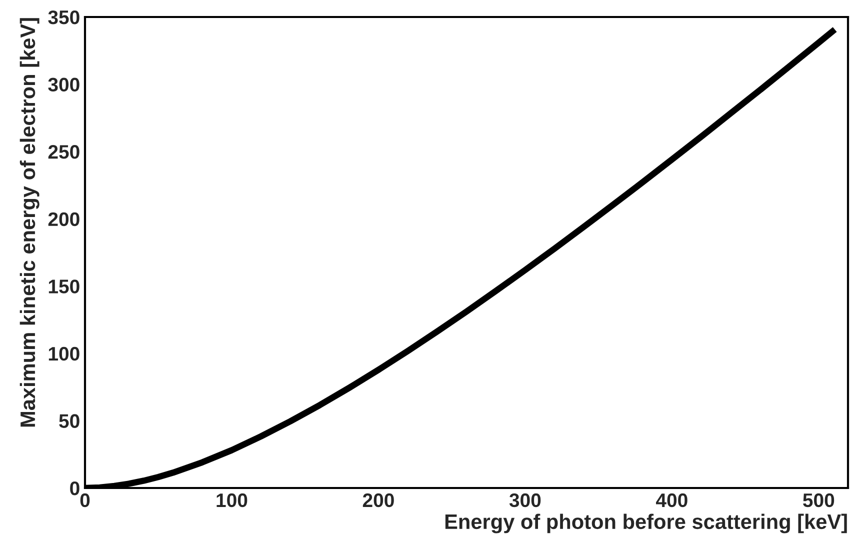 This screenshot has width=850, height=547. What do you see at coordinates (75, 488) in the screenshot?
I see `y-tick-label: 0` at bounding box center [75, 488].